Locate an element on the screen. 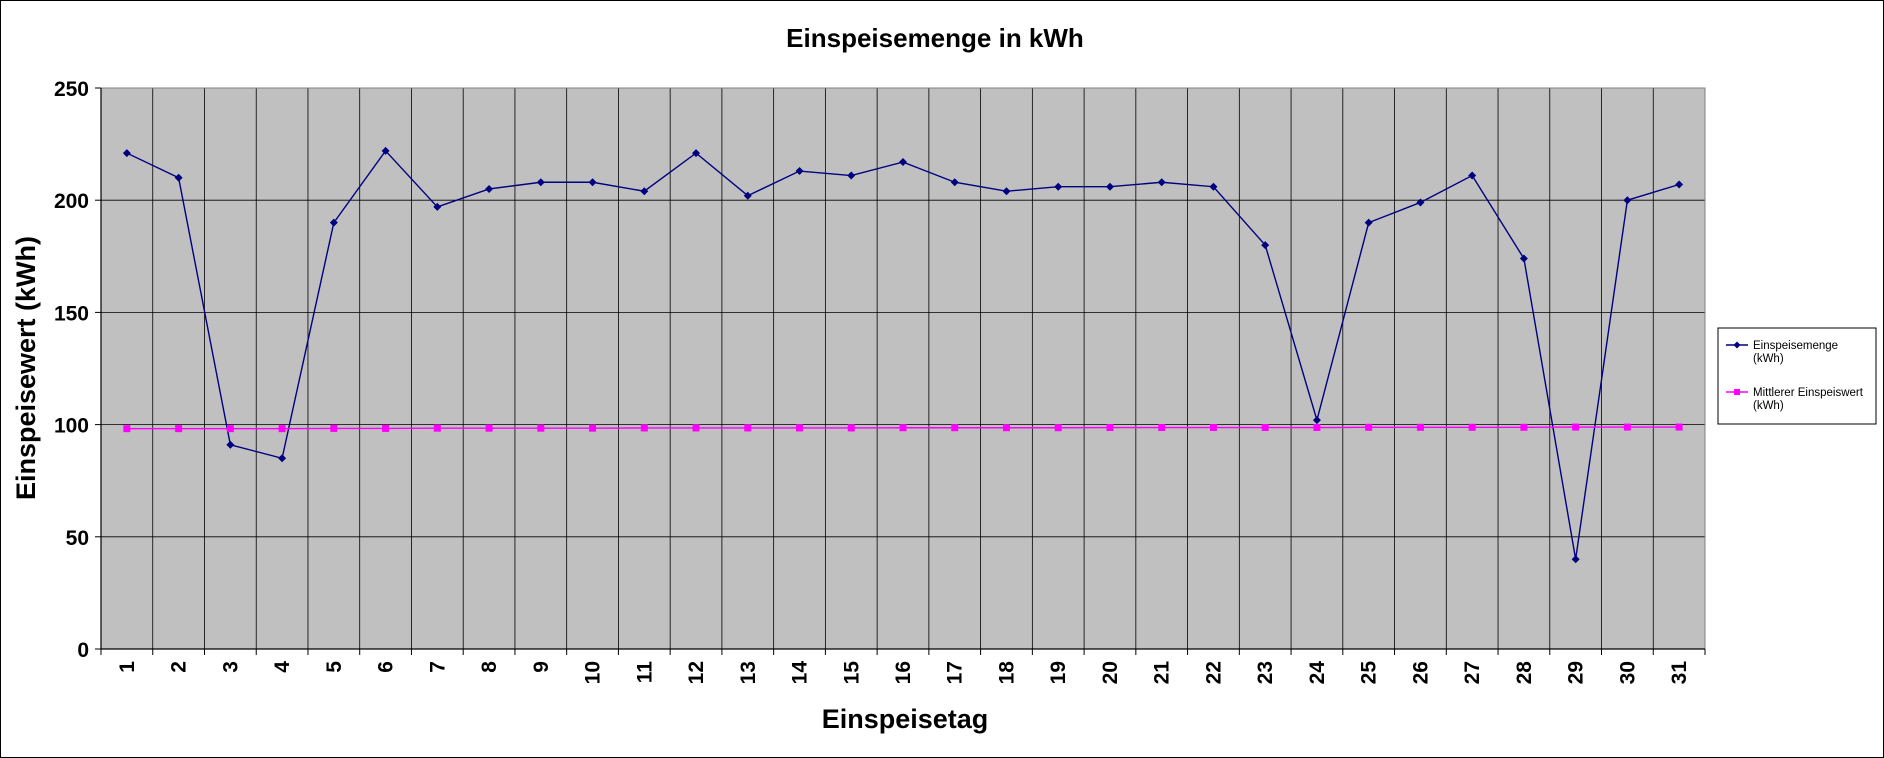 The image size is (1884, 758). x-tick-label: 7 is located at coordinates (437, 667).